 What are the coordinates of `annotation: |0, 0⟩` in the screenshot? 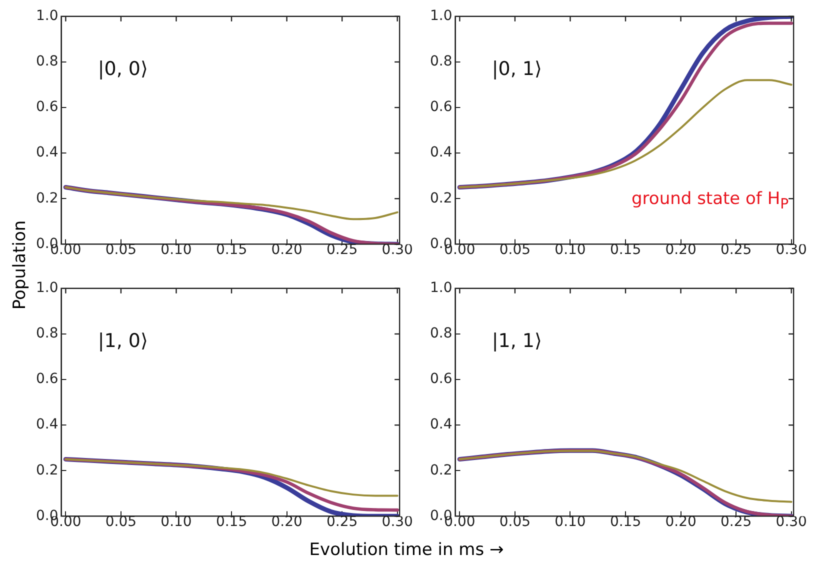 It's located at (123, 69).